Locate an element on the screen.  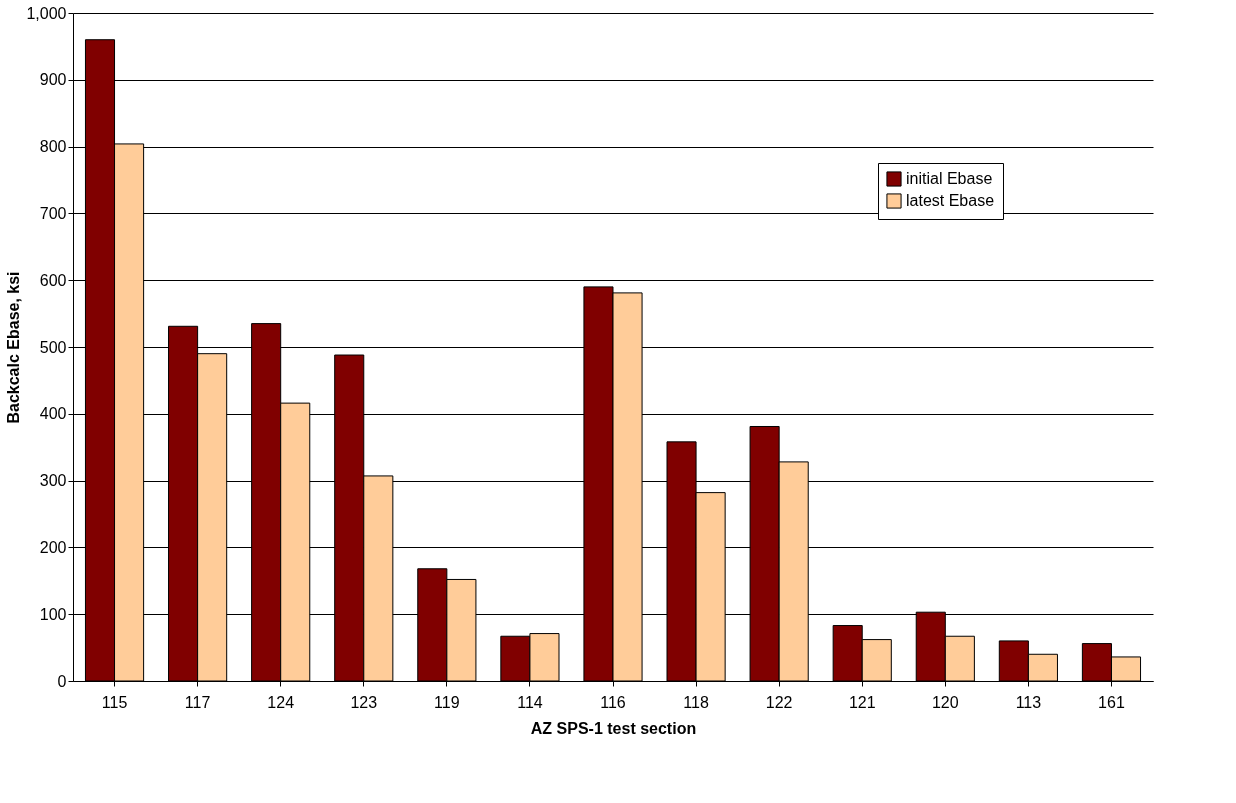
x-tick-label: 118 is located at coordinates (696, 702).